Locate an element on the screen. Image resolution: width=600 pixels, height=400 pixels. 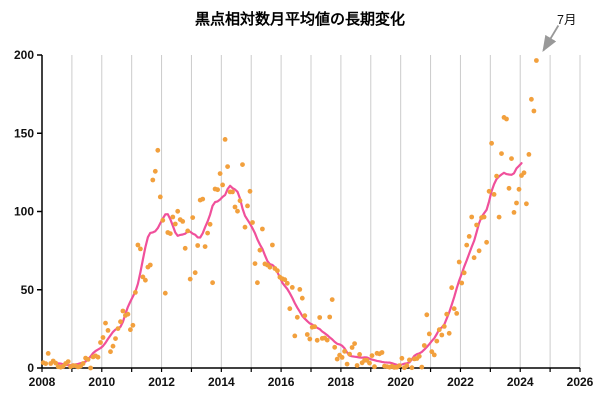
x-tick-label: 2010 is located at coordinates (101, 382).